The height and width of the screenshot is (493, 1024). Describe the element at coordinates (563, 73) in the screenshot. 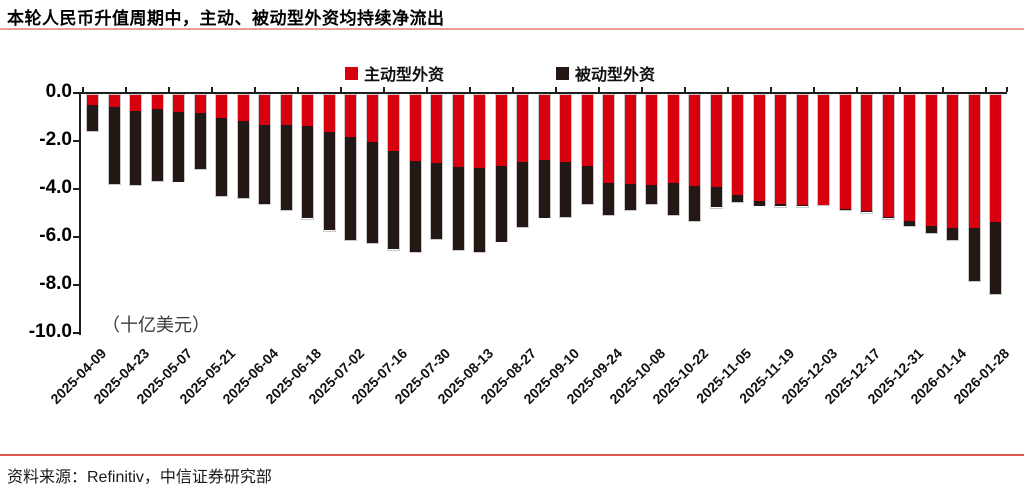

I see `legend-swatch-passive-icon` at that location.